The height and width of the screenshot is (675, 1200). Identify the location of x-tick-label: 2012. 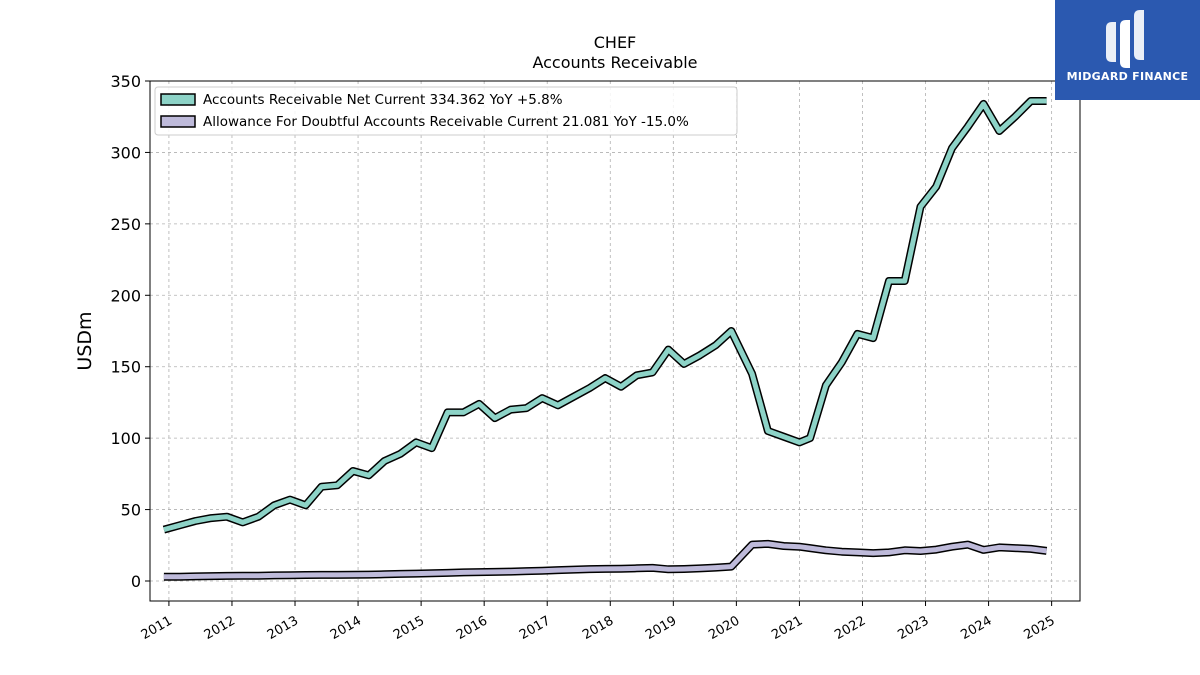
(220, 628).